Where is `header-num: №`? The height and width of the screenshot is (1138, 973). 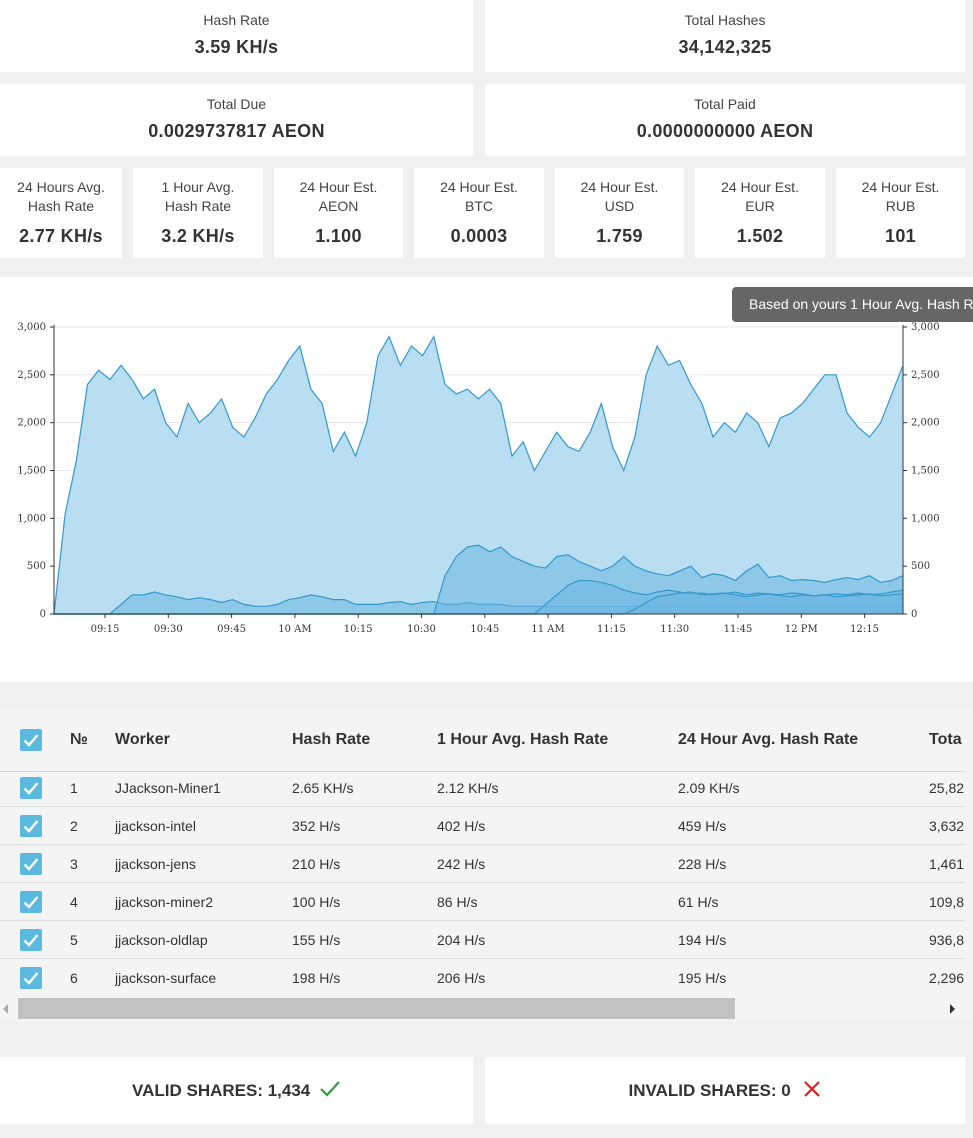 header-num: № is located at coordinates (79, 739).